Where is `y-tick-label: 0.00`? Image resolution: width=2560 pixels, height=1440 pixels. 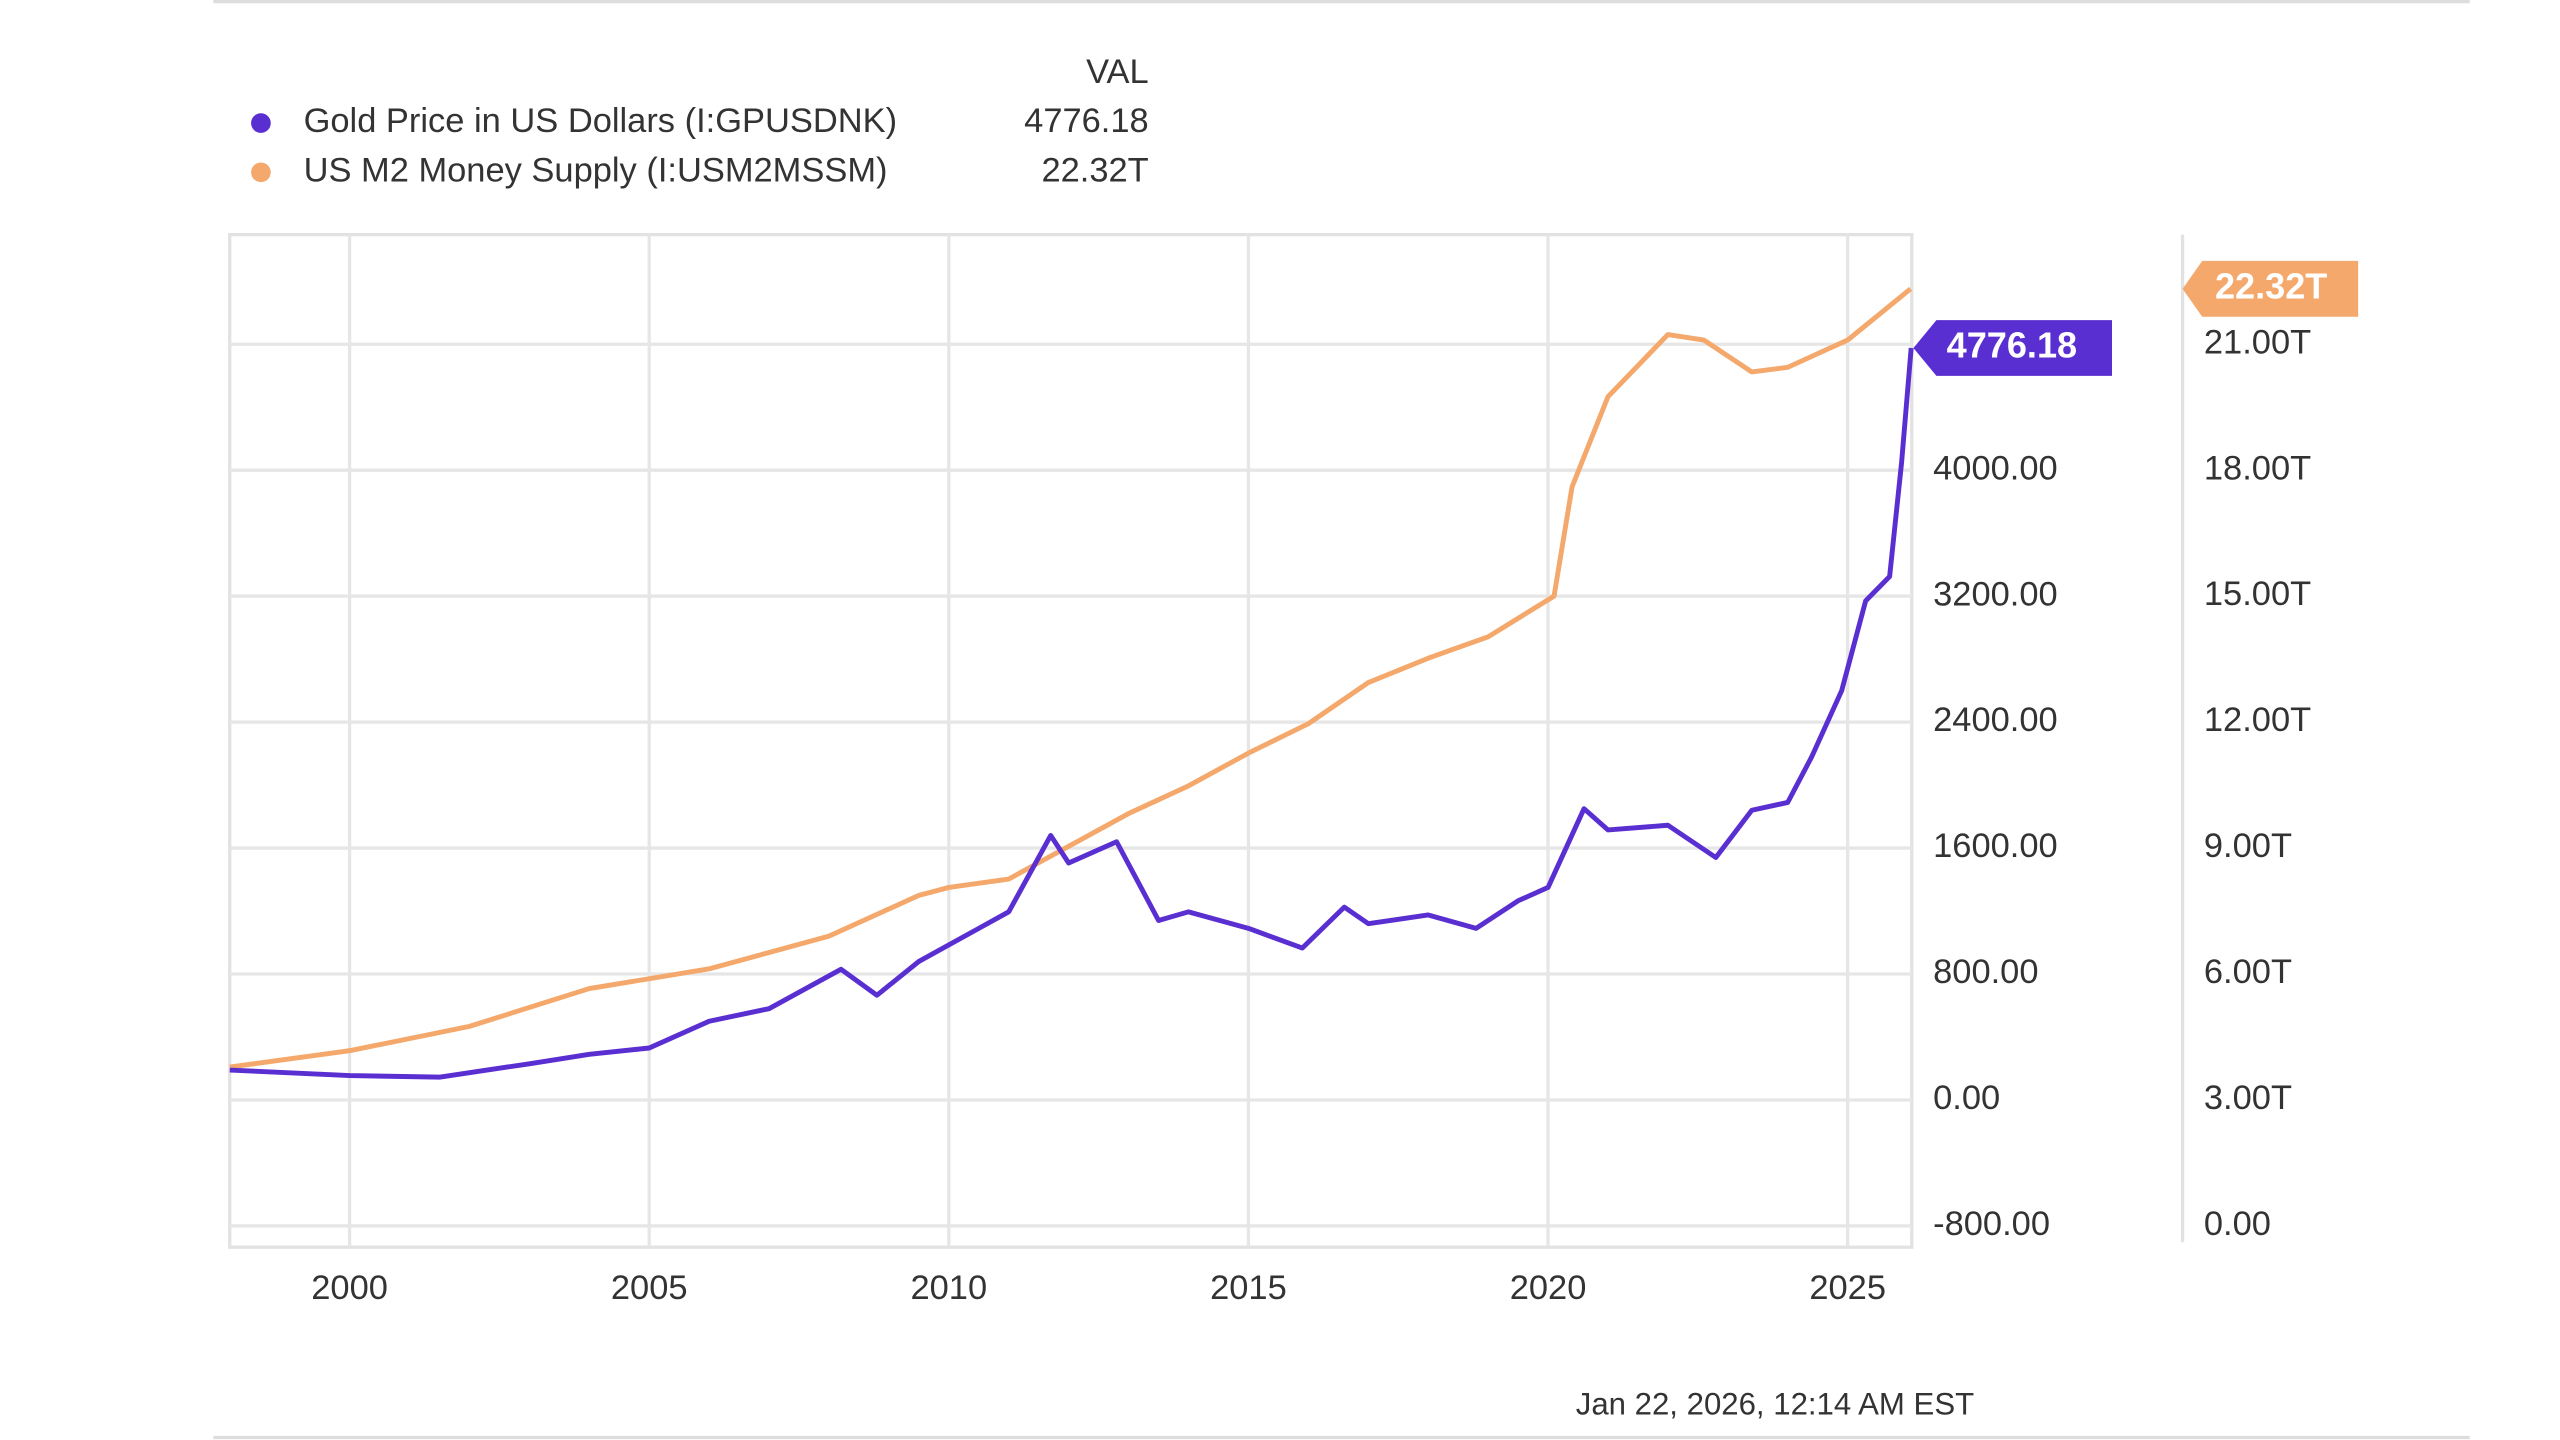
y-tick-label: 0.00 is located at coordinates (1966, 1098).